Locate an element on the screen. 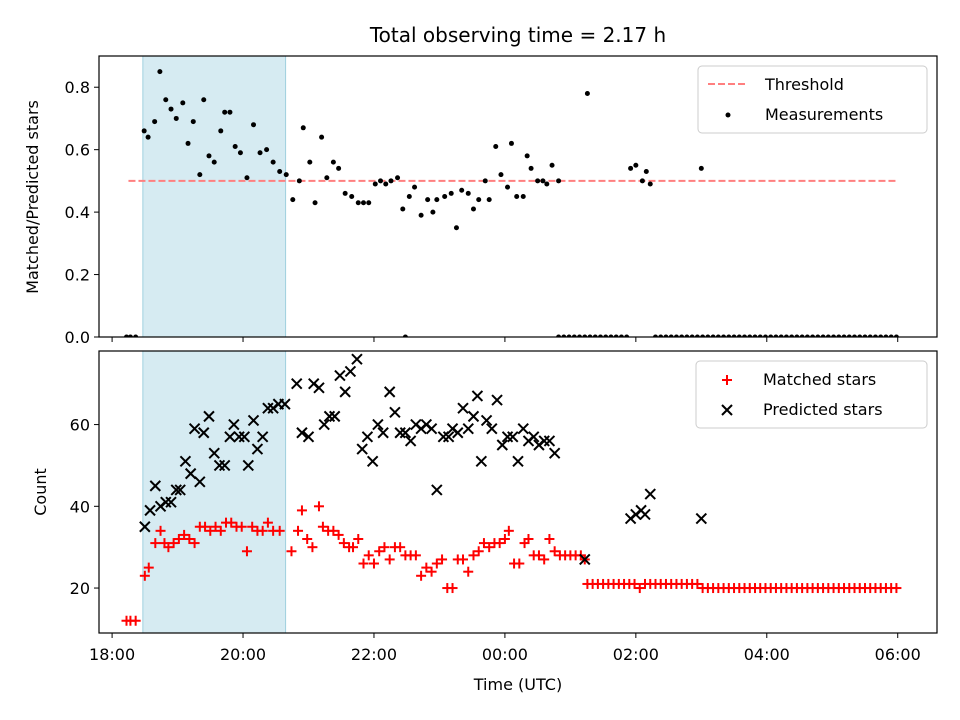 This screenshot has height=720, width=960. bottom-y-axis-label: Count is located at coordinates (40, 492).